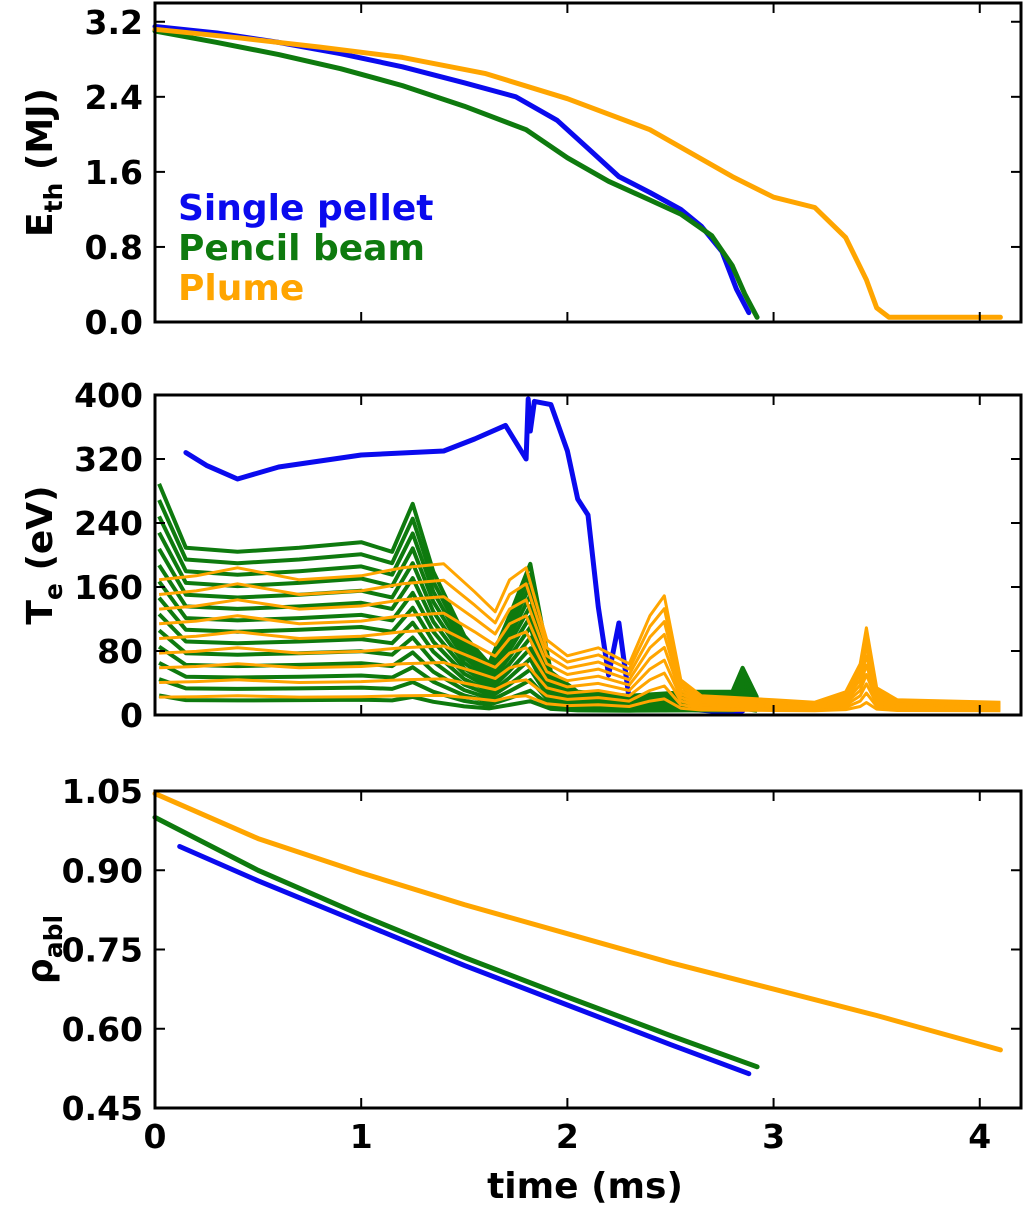 The width and height of the screenshot is (1025, 1211). What do you see at coordinates (301, 248) in the screenshot?
I see `legend-pencil-beam: Pencil beam` at bounding box center [301, 248].